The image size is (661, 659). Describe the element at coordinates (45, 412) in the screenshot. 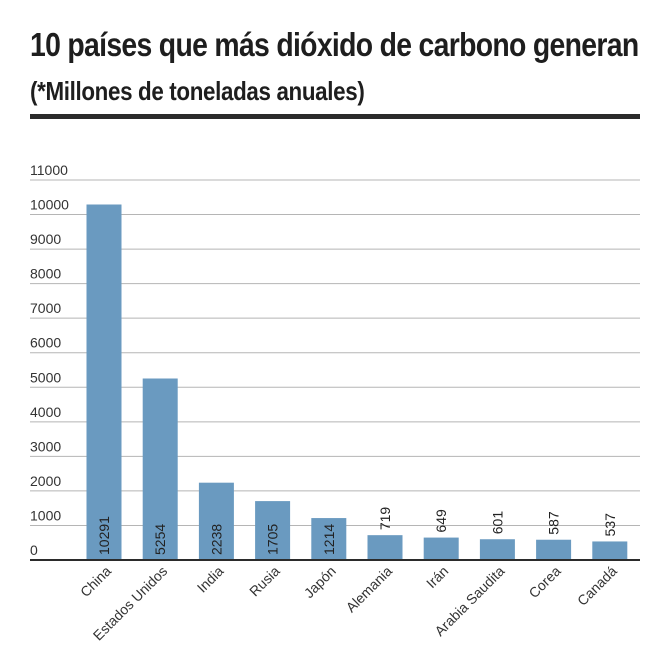

I see `y-tick-label: 4000` at that location.